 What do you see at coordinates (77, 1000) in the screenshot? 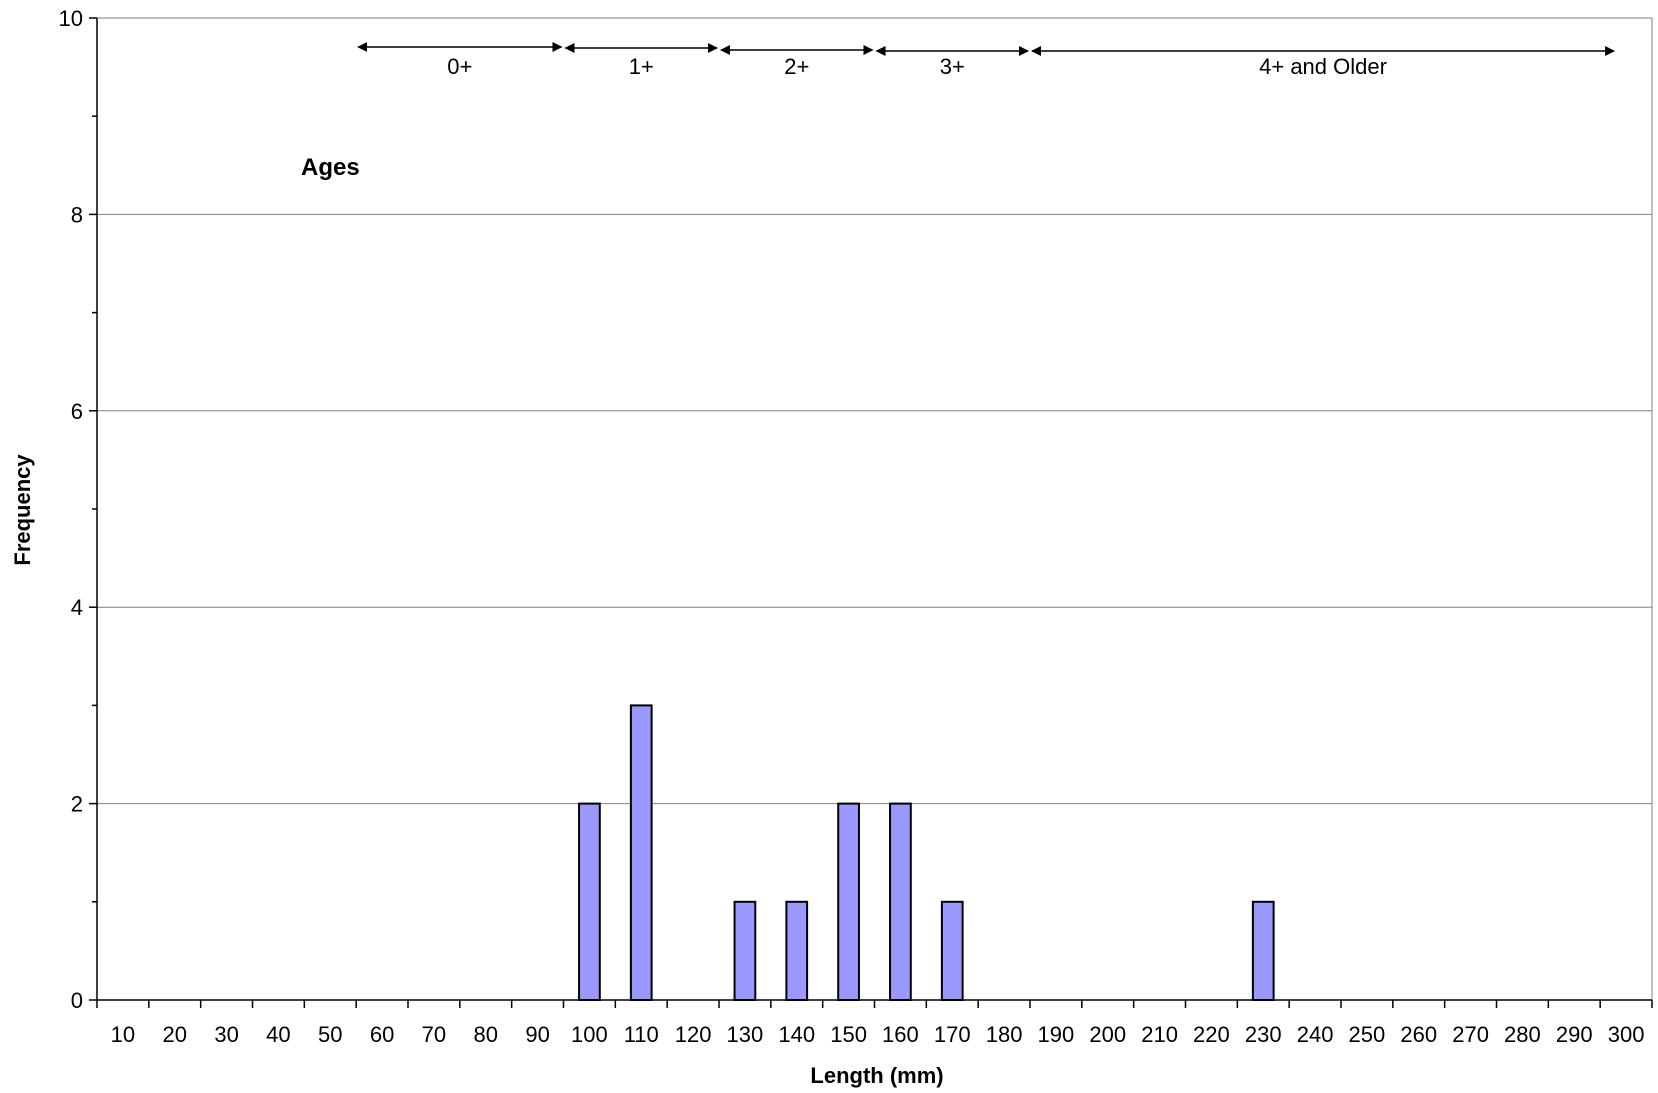
I see `y-tick-label: 0` at bounding box center [77, 1000].